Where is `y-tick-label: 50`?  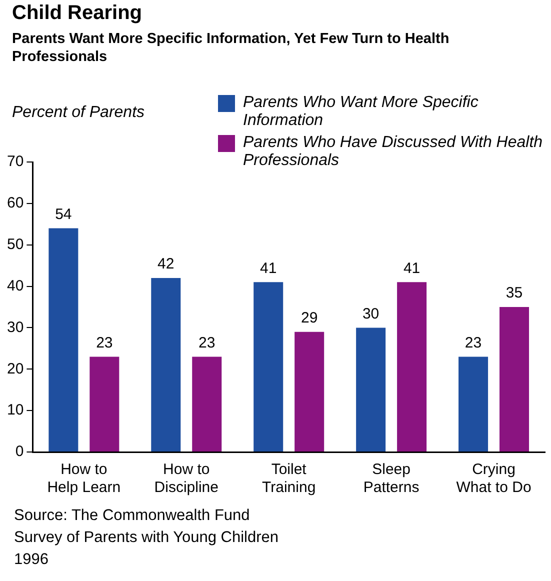 y-tick-label: 50 is located at coordinates (15, 244).